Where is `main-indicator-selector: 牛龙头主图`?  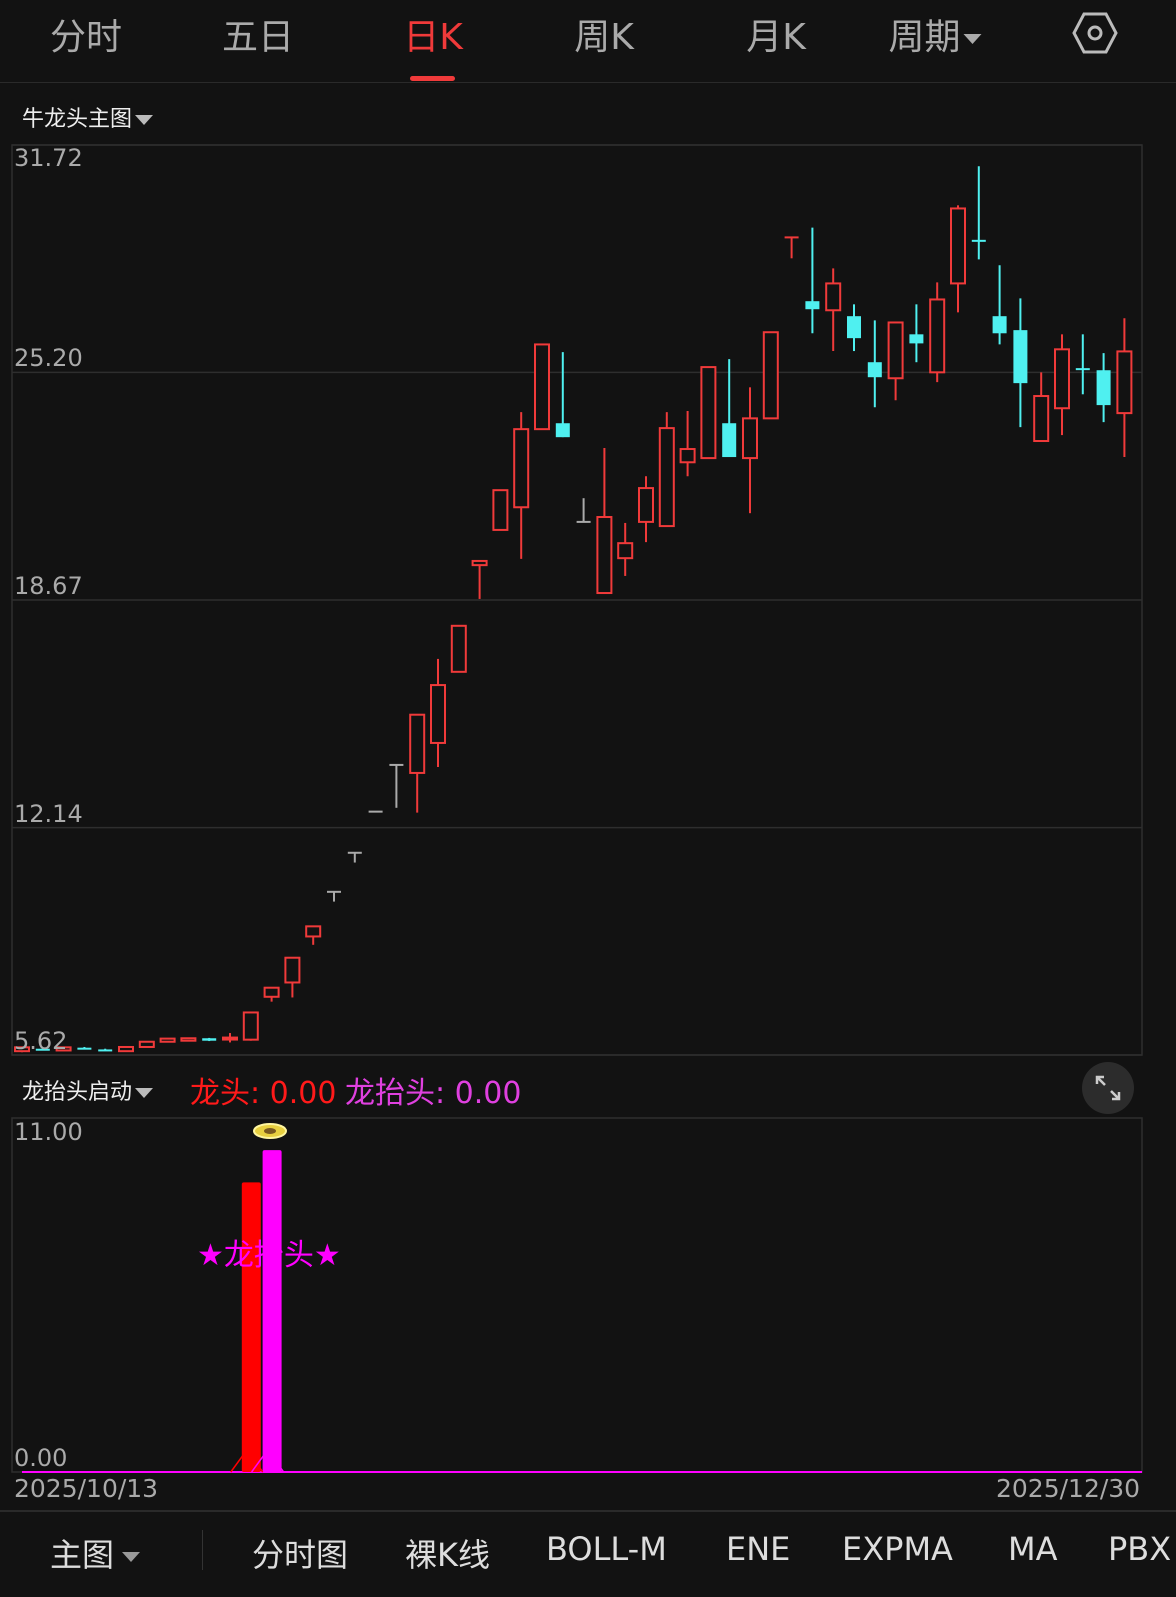 main-indicator-selector: 牛龙头主图 is located at coordinates (88, 117).